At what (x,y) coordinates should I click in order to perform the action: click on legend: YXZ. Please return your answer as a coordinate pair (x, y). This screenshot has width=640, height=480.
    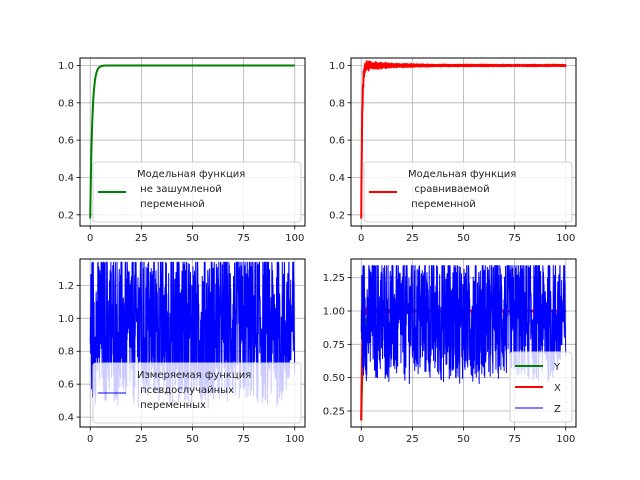
    Looking at the image, I should click on (541, 387).